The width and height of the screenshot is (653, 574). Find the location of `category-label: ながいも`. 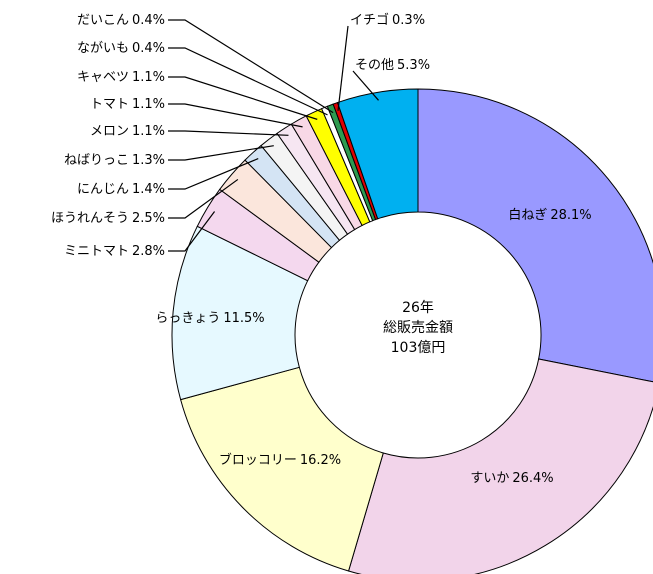

category-label: ながいも is located at coordinates (103, 48).